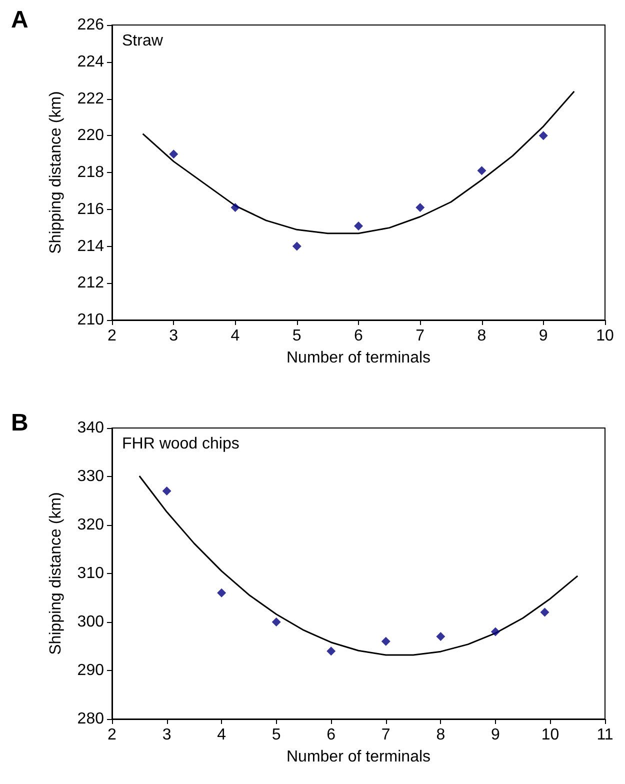 The width and height of the screenshot is (625, 784). I want to click on y-tick-label: 320, so click(90, 525).